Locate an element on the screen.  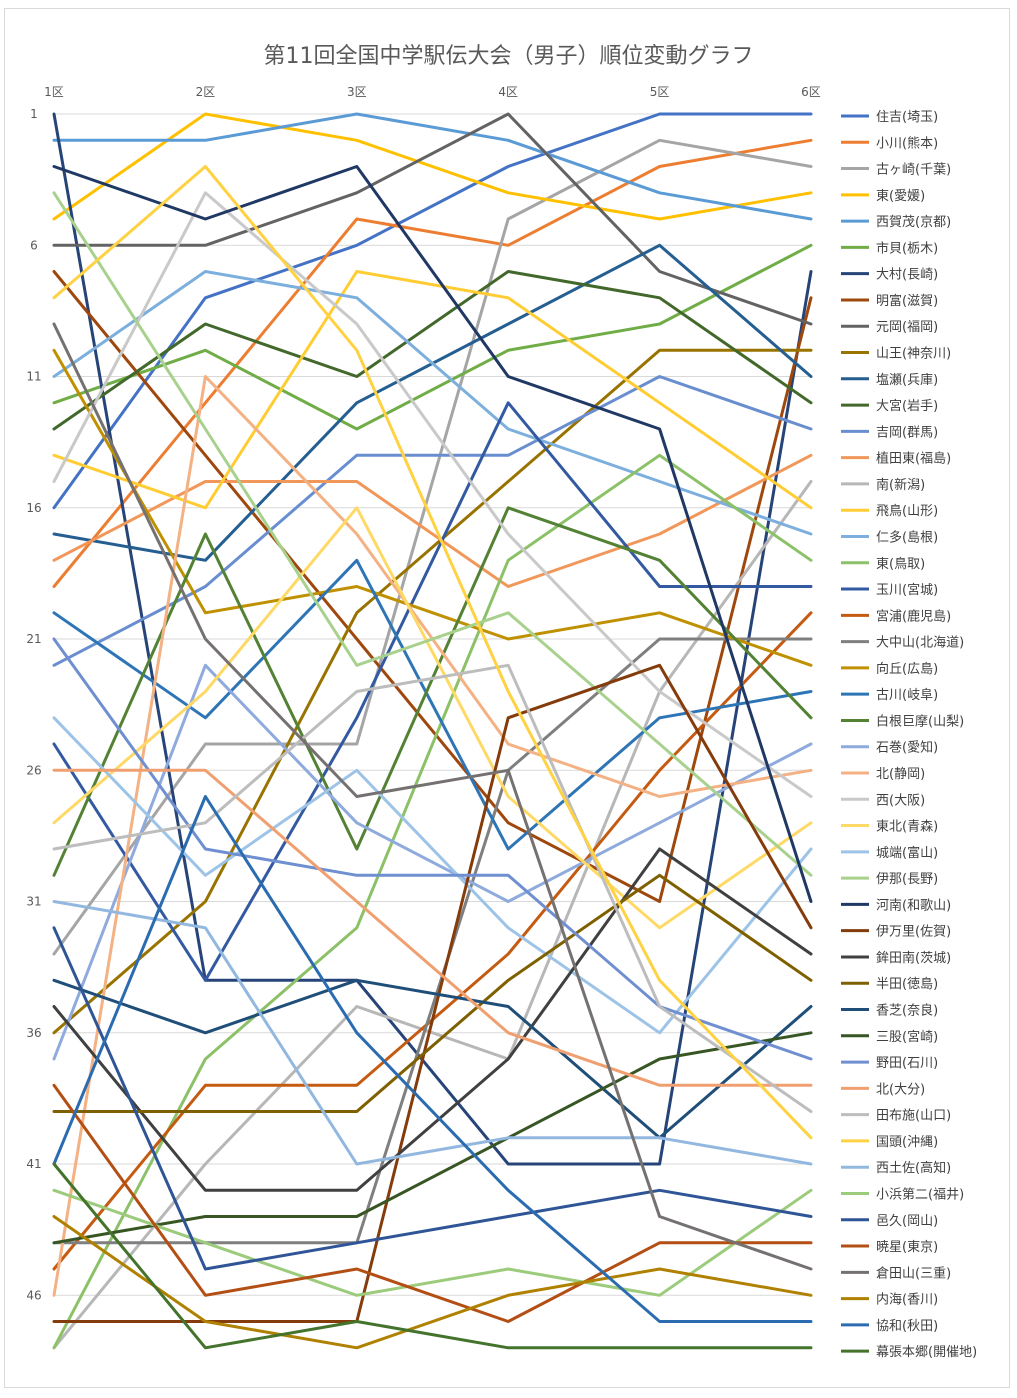
legend-label: 玉川(宮城) is located at coordinates (907, 590).